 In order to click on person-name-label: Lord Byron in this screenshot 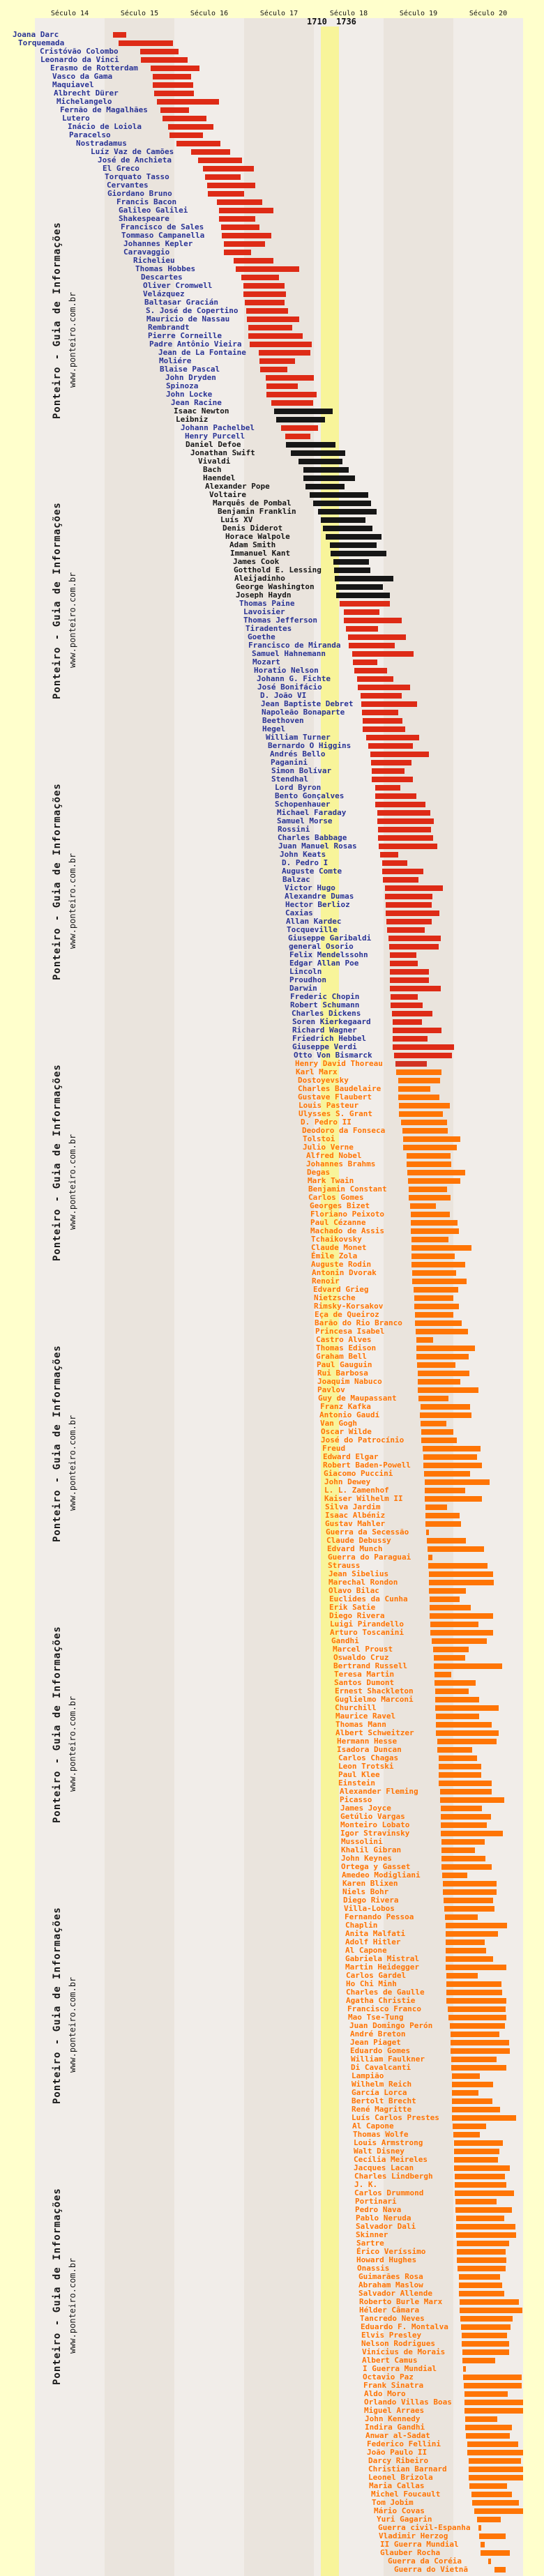, I will do `click(298, 788)`.